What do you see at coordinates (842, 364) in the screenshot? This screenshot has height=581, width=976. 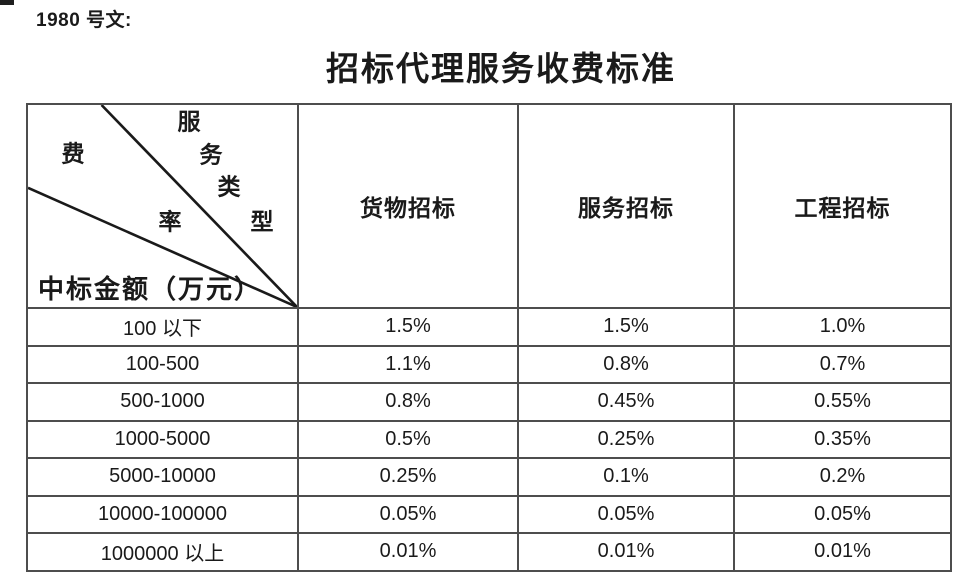 I see `cell-value: 0.7%` at bounding box center [842, 364].